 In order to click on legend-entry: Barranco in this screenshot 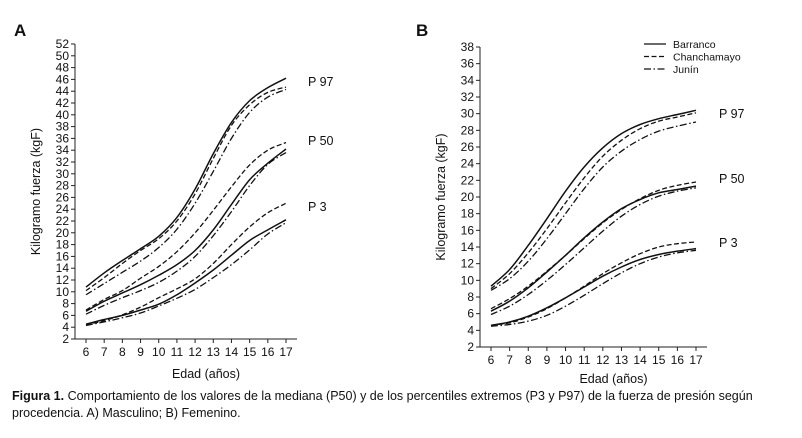, I will do `click(694, 45)`.